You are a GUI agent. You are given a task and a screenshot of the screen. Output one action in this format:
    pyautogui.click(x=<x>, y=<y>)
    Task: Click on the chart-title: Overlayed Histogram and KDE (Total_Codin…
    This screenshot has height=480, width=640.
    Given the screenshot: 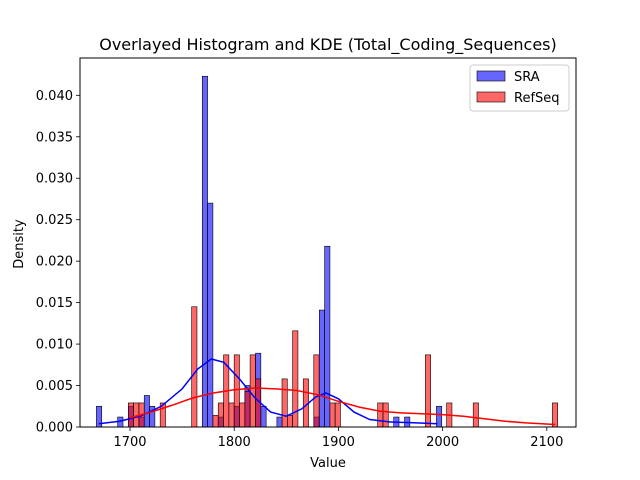 What is the action you would take?
    pyautogui.click(x=328, y=45)
    